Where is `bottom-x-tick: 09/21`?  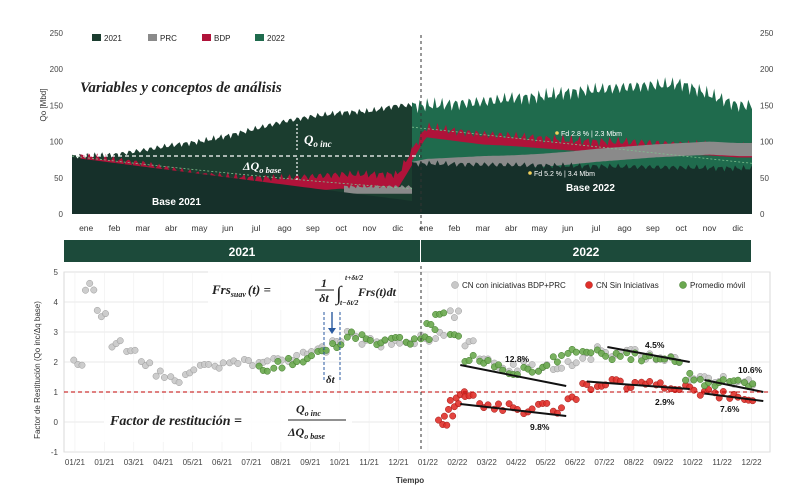 bottom-x-tick: 09/21 is located at coordinates (310, 462).